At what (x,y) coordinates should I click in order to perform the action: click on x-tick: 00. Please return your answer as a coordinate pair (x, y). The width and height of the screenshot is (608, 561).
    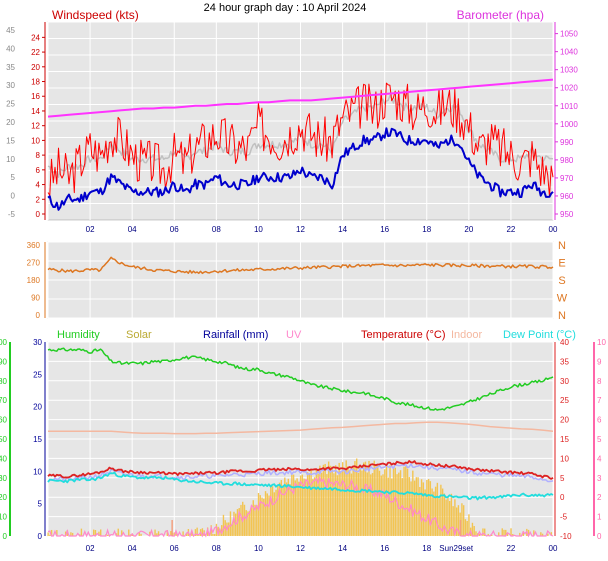
    Looking at the image, I should click on (553, 548).